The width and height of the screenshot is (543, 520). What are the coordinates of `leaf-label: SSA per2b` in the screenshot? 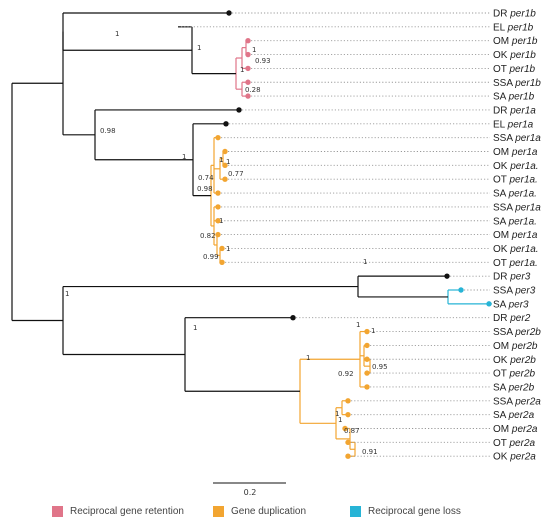 It's located at (517, 332).